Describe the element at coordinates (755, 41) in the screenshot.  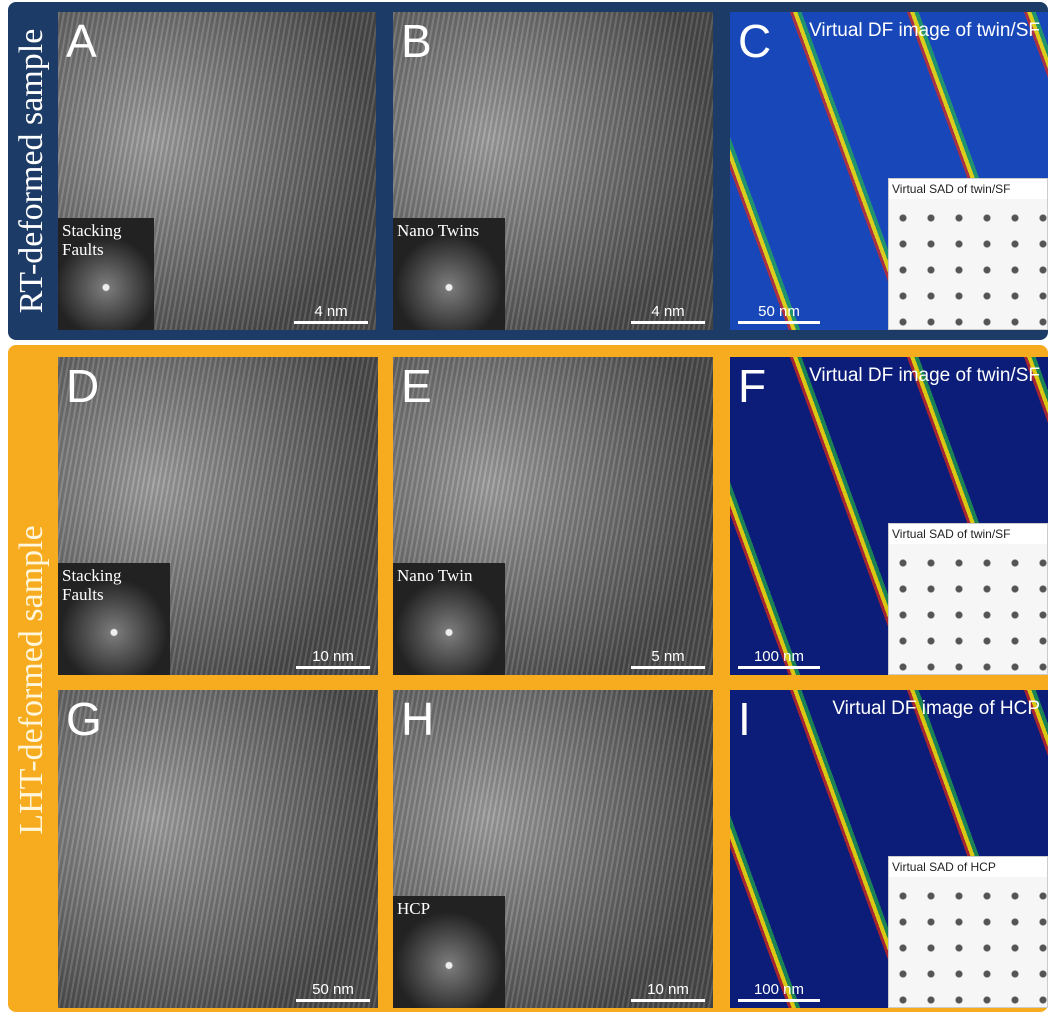
I see `panel-letter: C` at that location.